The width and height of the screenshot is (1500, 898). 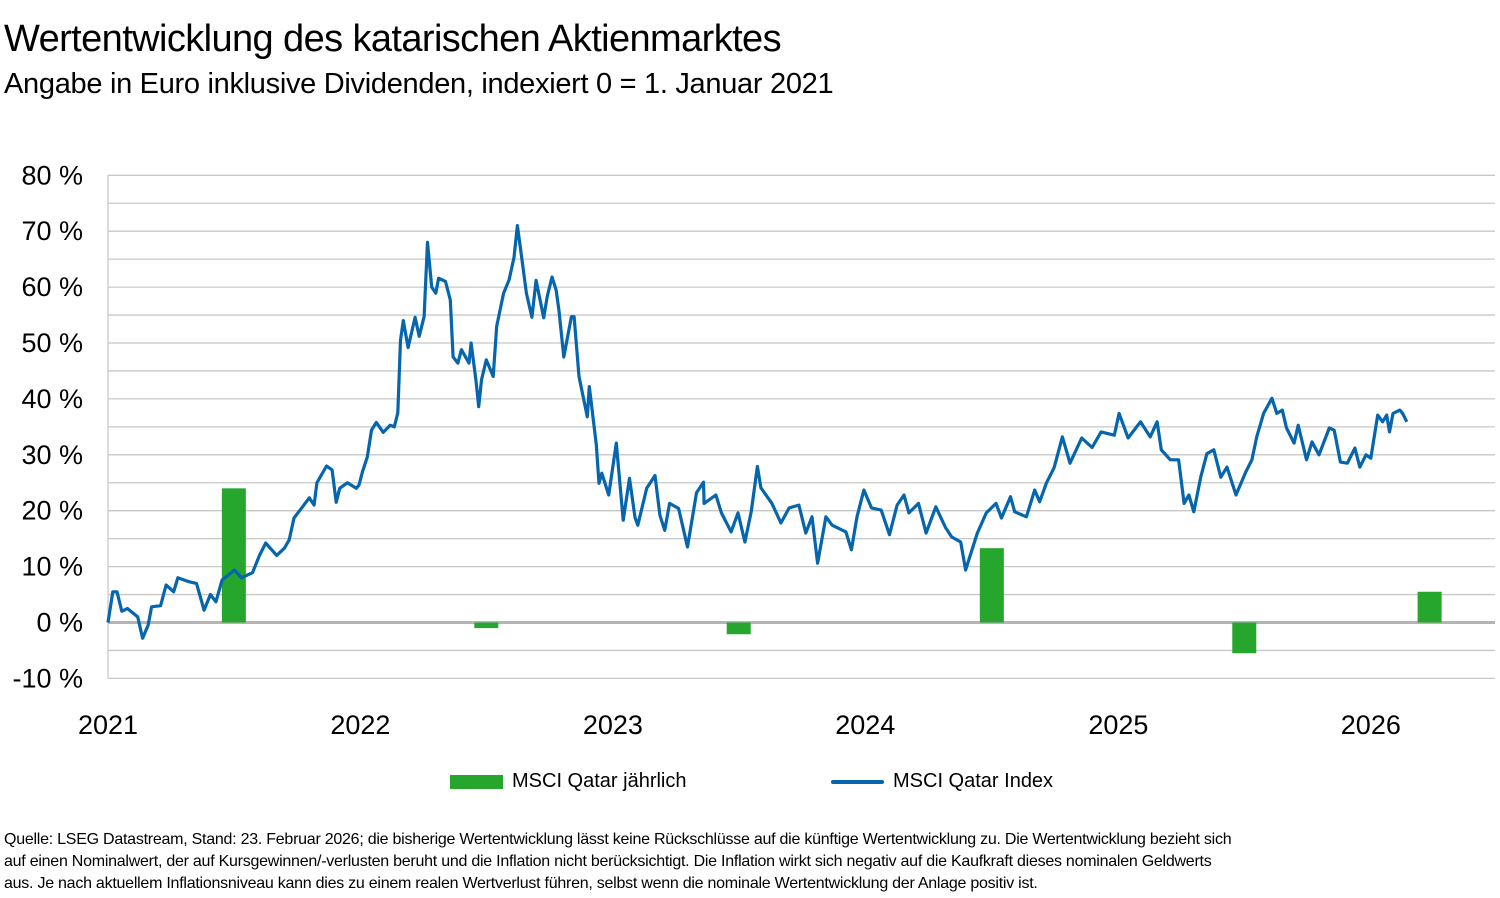 I want to click on x-tick-label: 2024, so click(x=865, y=725).